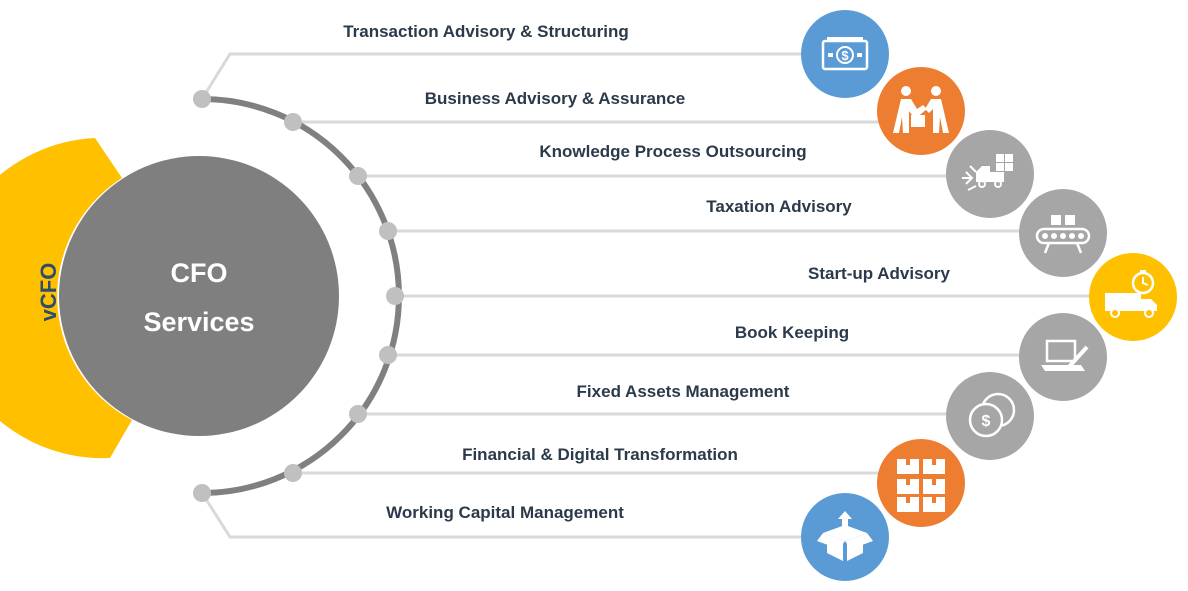 The image size is (1188, 591). I want to click on center-title-line1: CFO, so click(199, 273).